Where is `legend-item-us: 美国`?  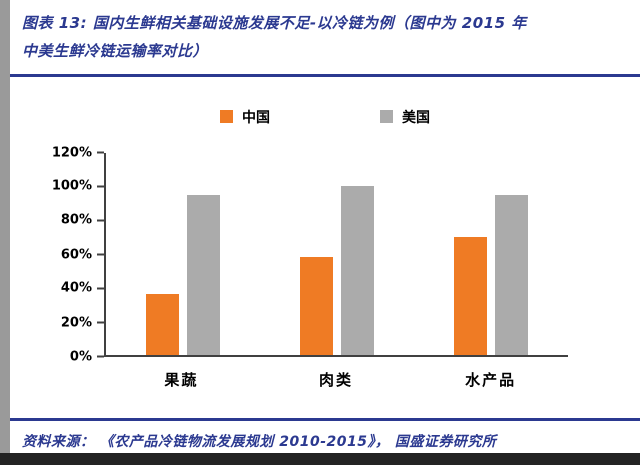 legend-item-us: 美国 is located at coordinates (405, 117).